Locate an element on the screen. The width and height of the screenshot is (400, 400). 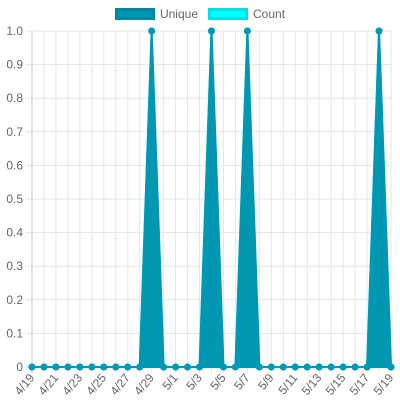
legend-swatch-unique is located at coordinates (134, 14).